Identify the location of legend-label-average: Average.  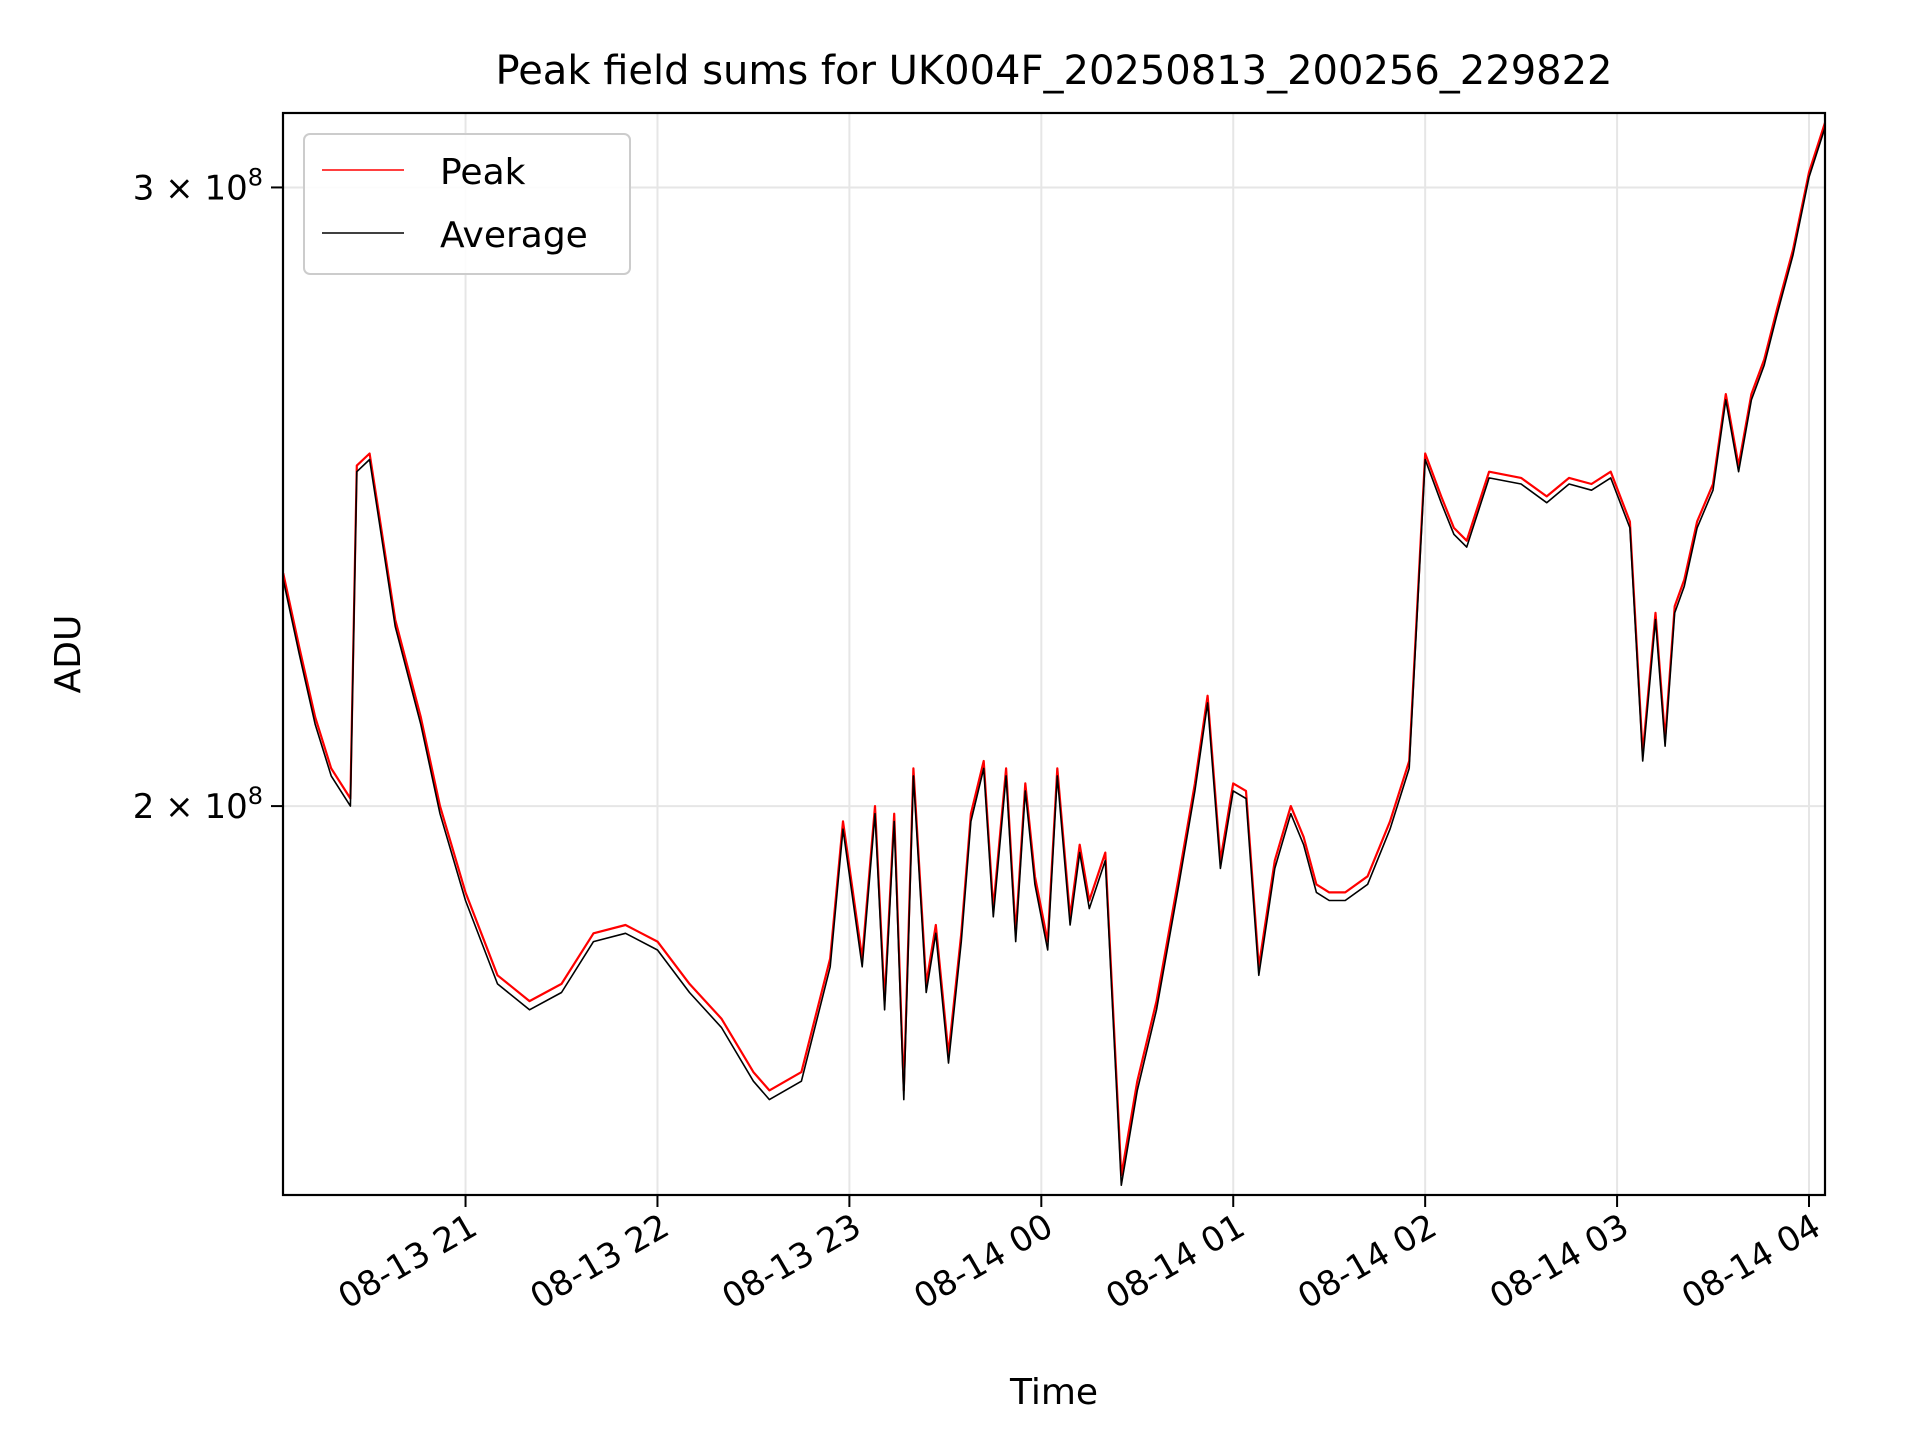
(514, 235).